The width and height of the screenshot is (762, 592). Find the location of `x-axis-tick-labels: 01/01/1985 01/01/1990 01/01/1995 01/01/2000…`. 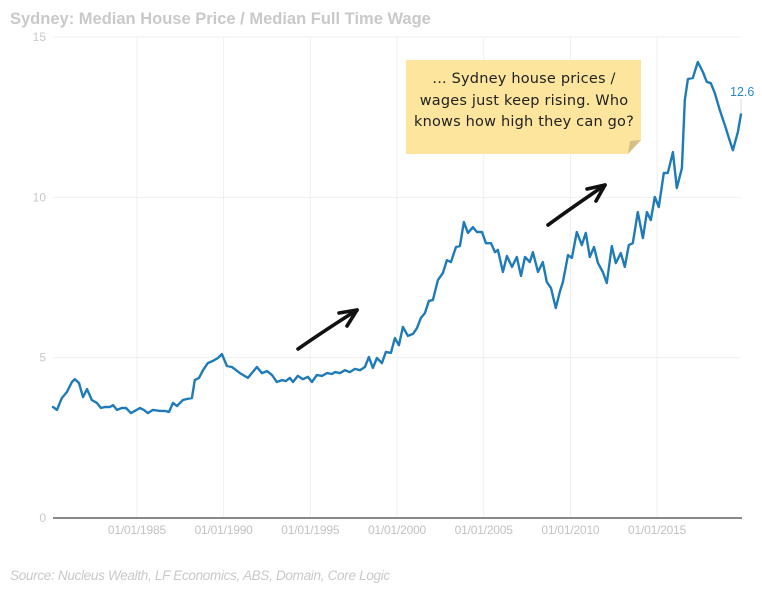

x-axis-tick-labels: 01/01/1985 01/01/1990 01/01/1995 01/01/2000… is located at coordinates (397, 530).